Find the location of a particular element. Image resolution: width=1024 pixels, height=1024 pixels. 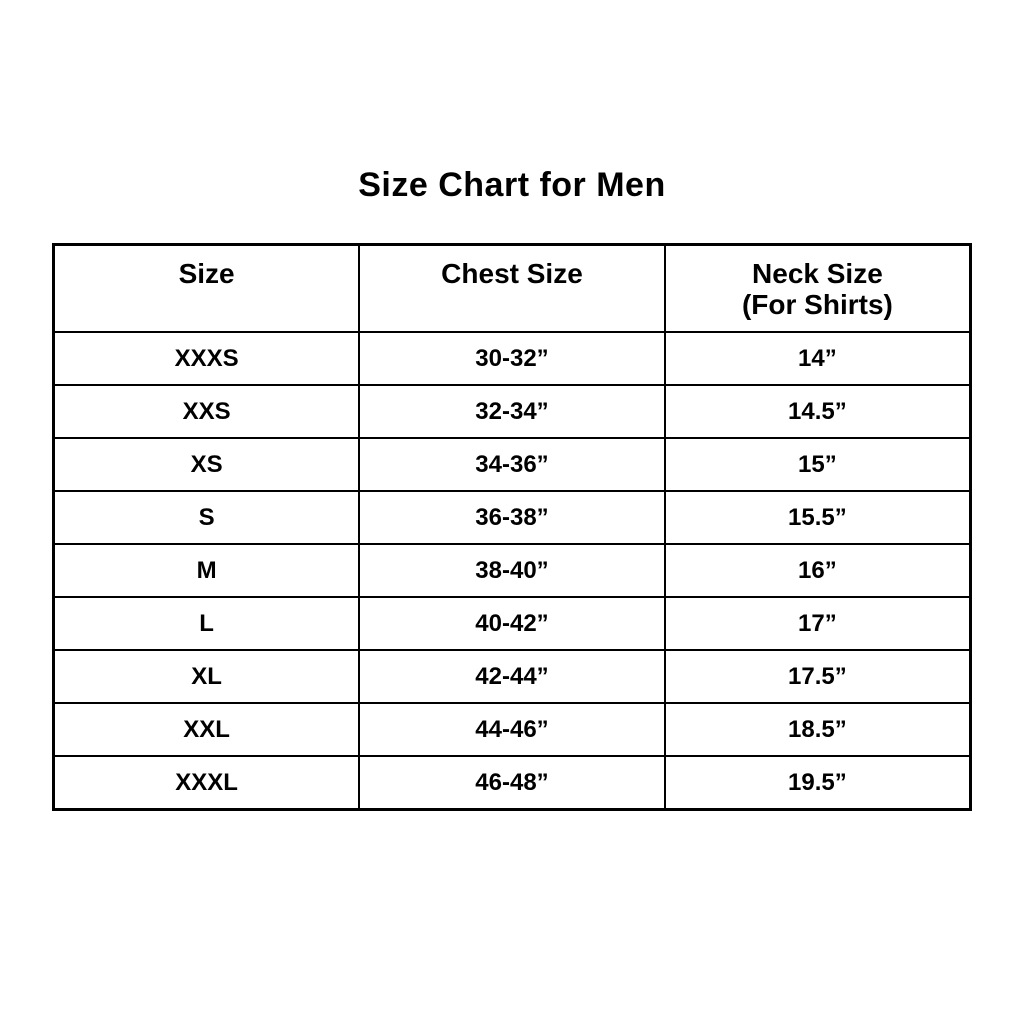

table-row-xl: XL 42-44” 17.5” is located at coordinates (512, 676).